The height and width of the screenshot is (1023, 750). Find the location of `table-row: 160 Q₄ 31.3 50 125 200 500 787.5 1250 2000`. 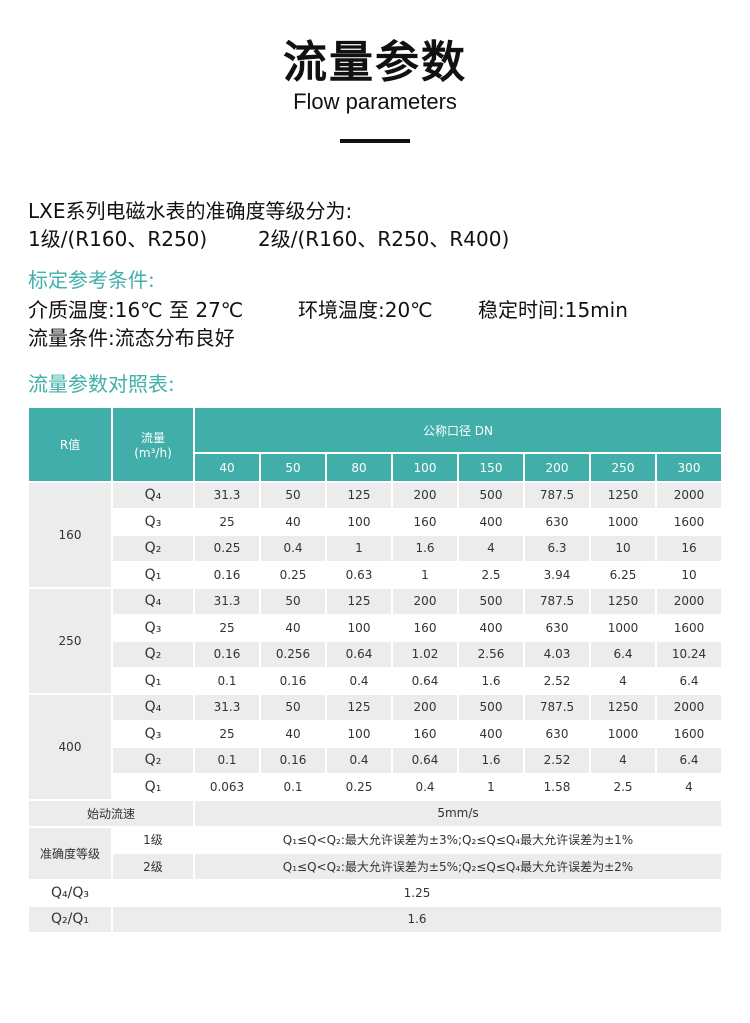

table-row: 160 Q₄ 31.3 50 125 200 500 787.5 1250 2000 is located at coordinates (375, 535).